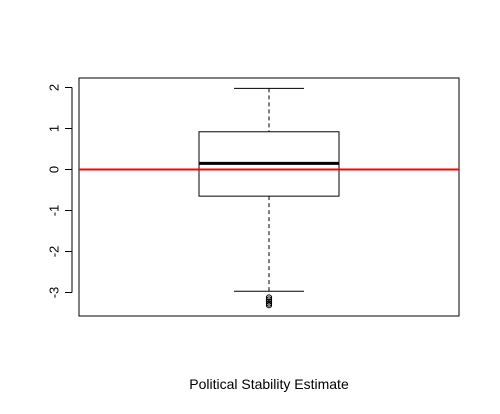  I want to click on y-tick-label: -3, so click(54, 293).